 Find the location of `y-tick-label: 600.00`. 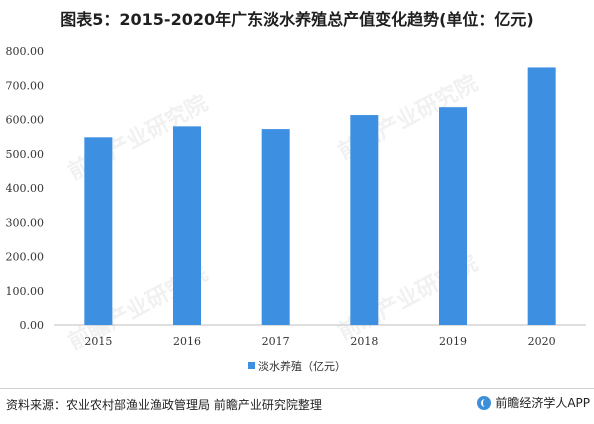

y-tick-label: 600.00 is located at coordinates (25, 120).